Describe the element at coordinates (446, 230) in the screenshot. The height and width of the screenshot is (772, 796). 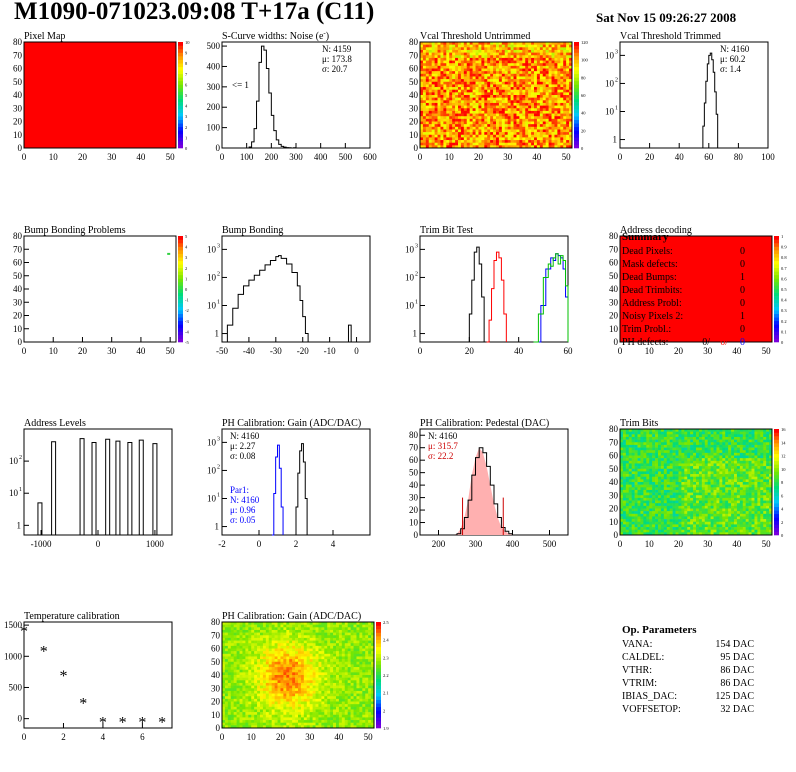
I see `trim-bit-test-title: Trim Bit Test` at that location.